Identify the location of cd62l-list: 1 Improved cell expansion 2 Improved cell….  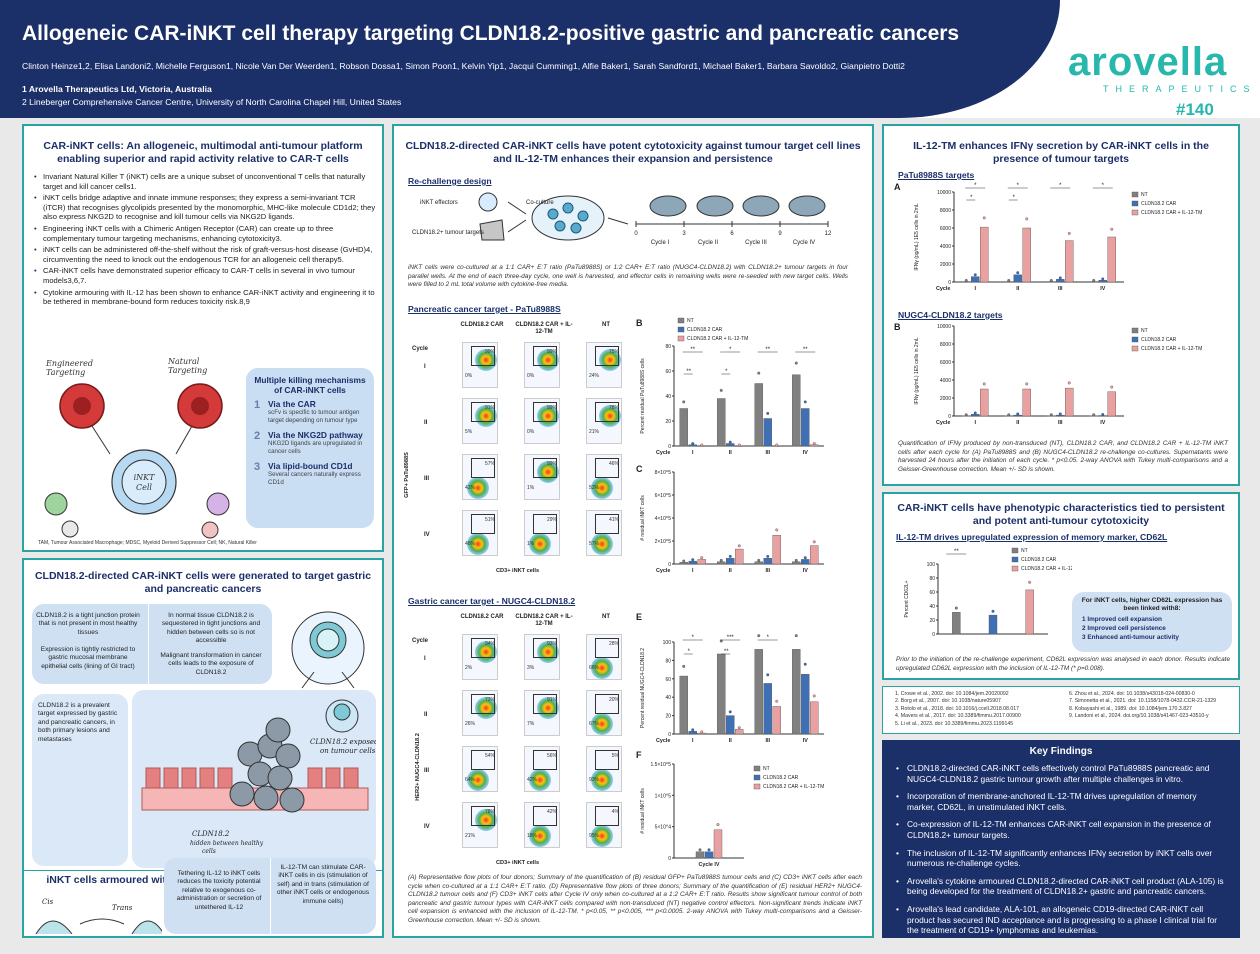
(1152, 628).